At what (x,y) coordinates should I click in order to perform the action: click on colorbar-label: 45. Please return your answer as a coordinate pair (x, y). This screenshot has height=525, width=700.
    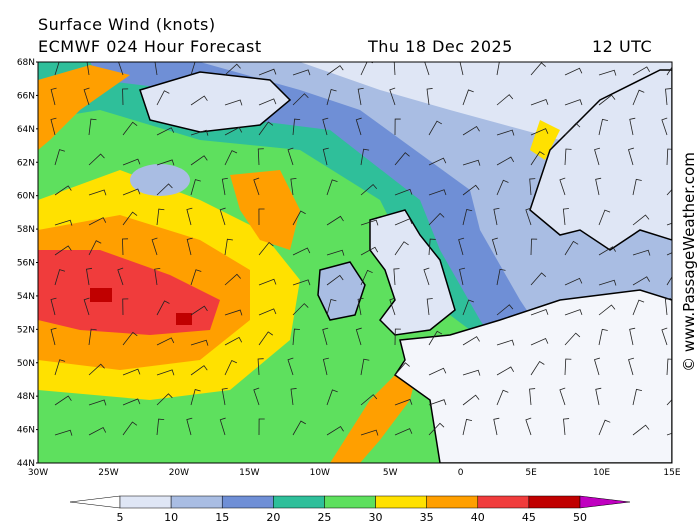
    Looking at the image, I should click on (529, 517).